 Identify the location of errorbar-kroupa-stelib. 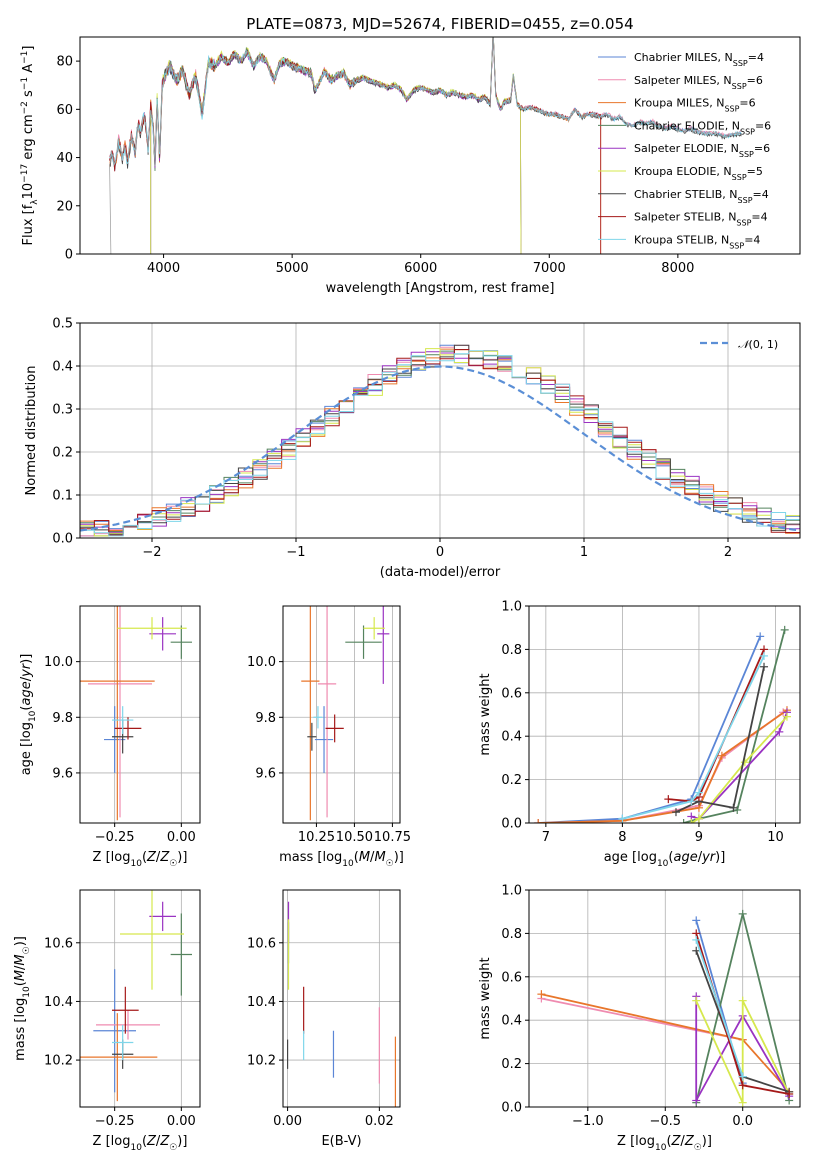
(318, 717).